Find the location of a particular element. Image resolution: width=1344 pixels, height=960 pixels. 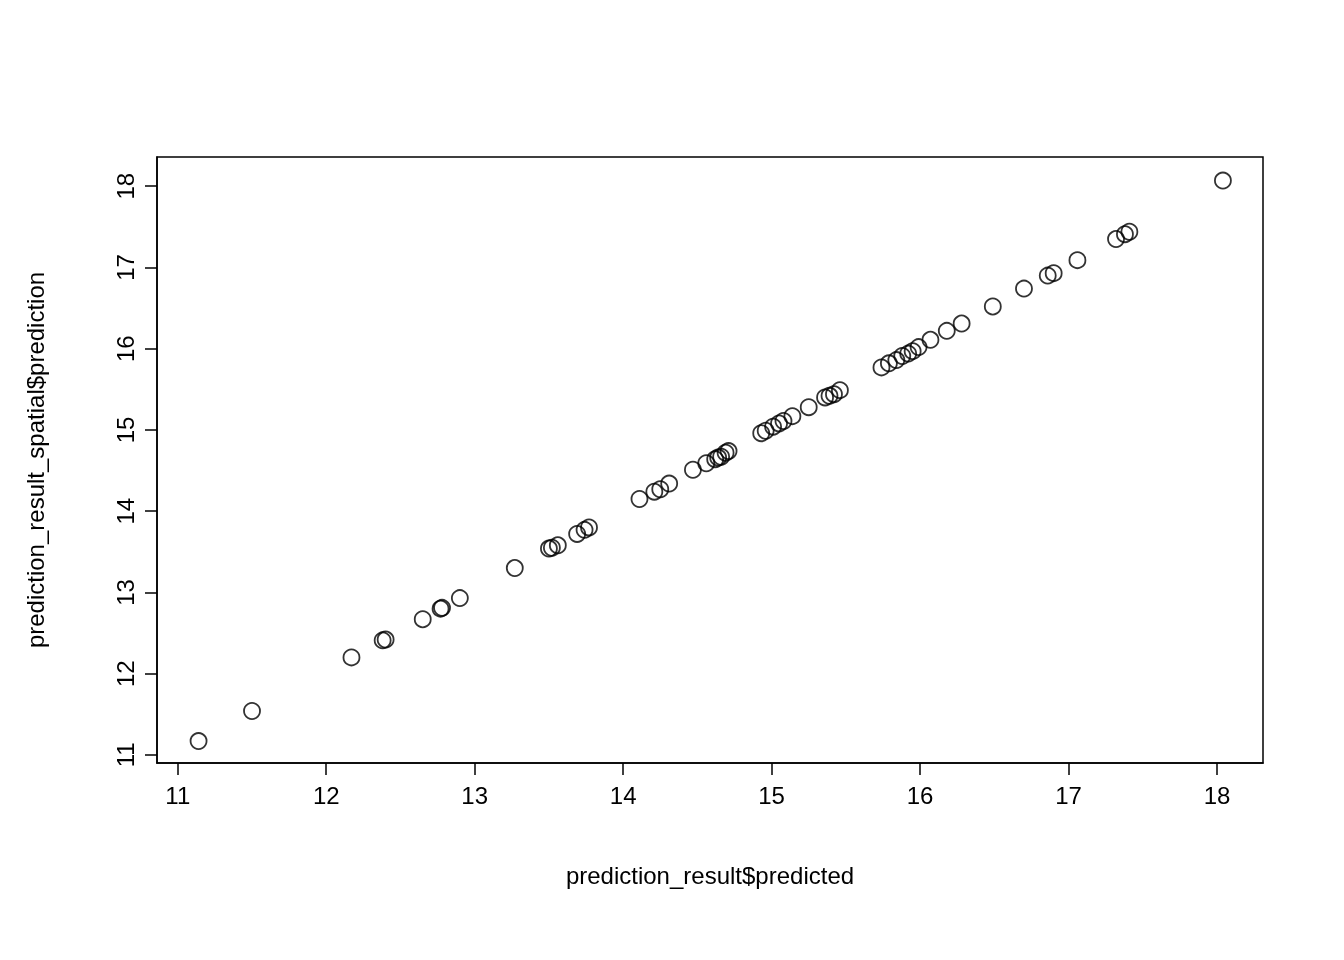

y-tick-label: 18 is located at coordinates (125, 186).